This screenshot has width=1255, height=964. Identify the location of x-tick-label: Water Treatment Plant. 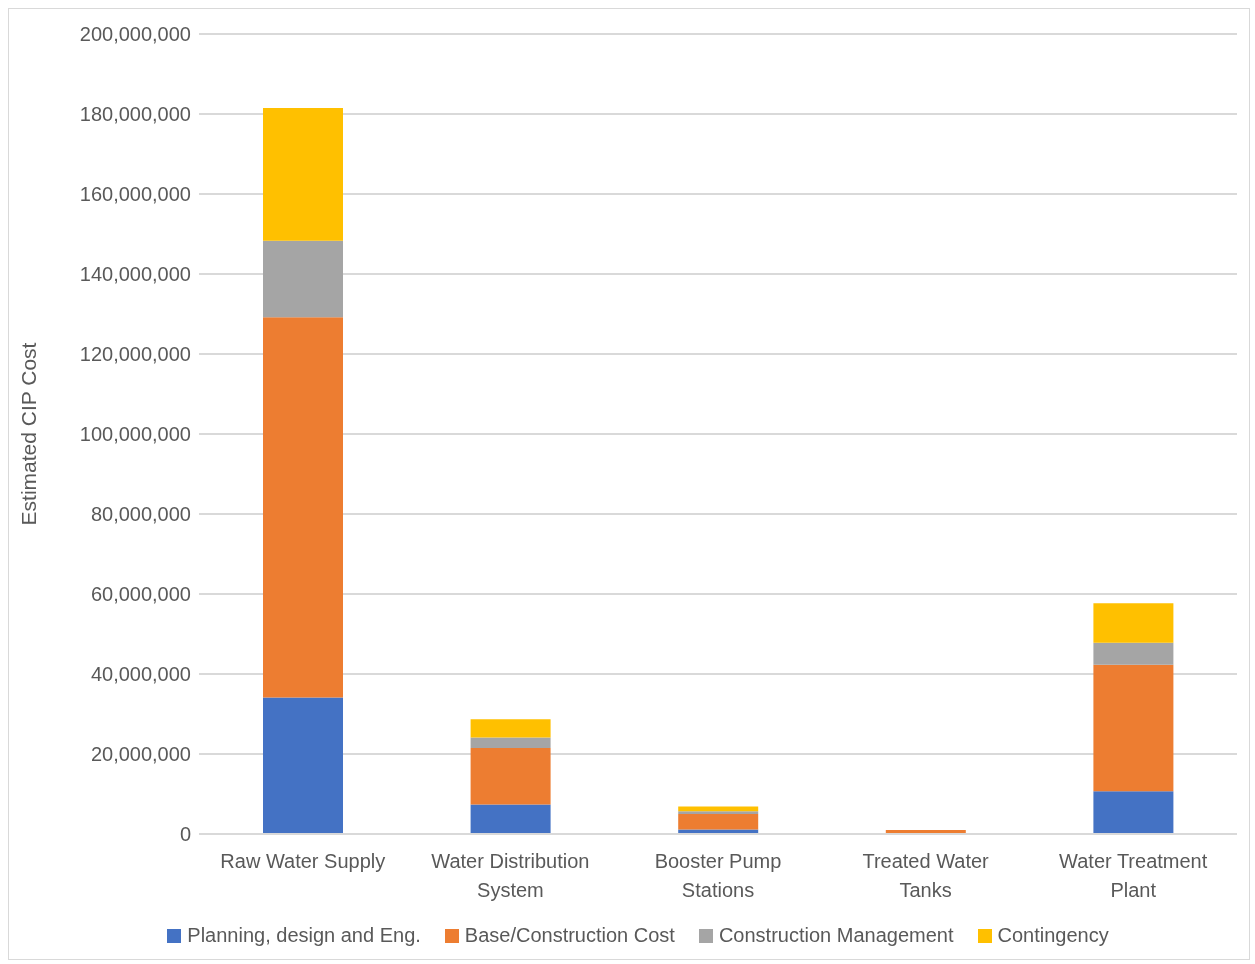
(1133, 875).